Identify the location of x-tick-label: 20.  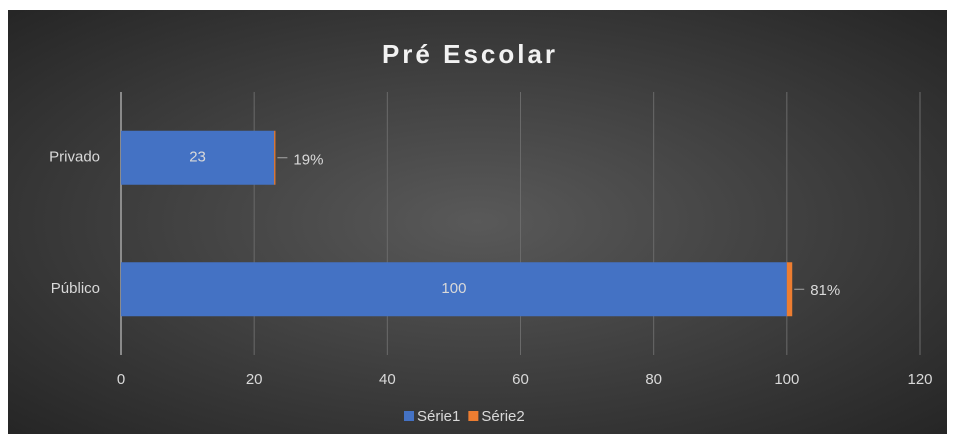
(254, 379).